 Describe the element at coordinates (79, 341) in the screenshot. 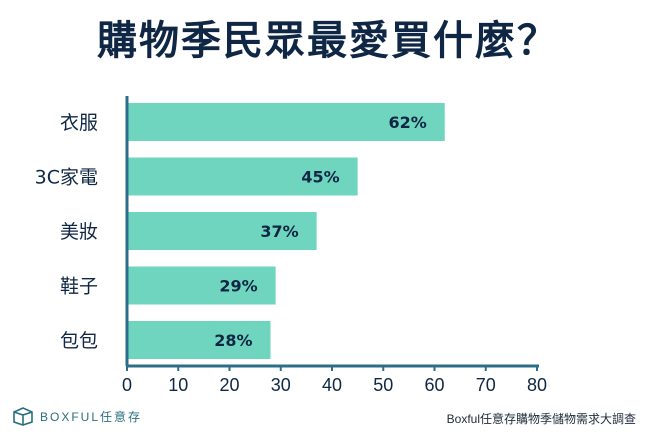

I see `category-label: 包包` at that location.